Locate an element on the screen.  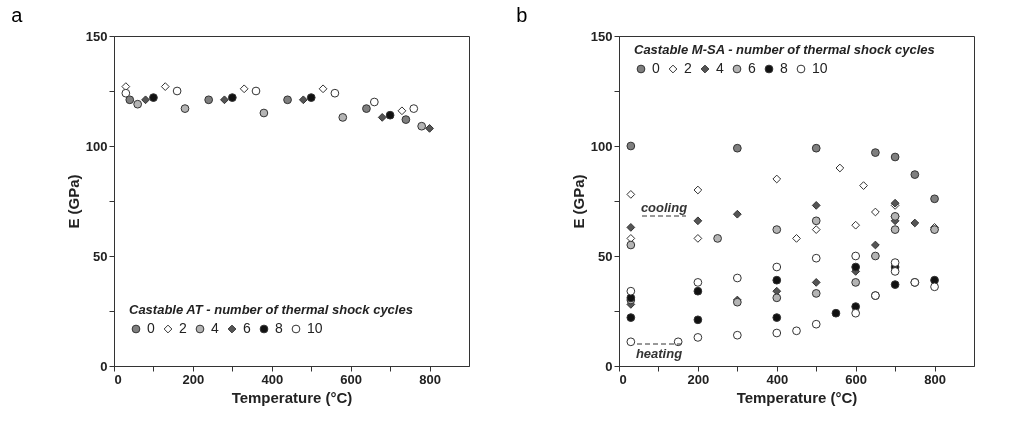
y-tick-label: 150 is located at coordinates (96, 36).